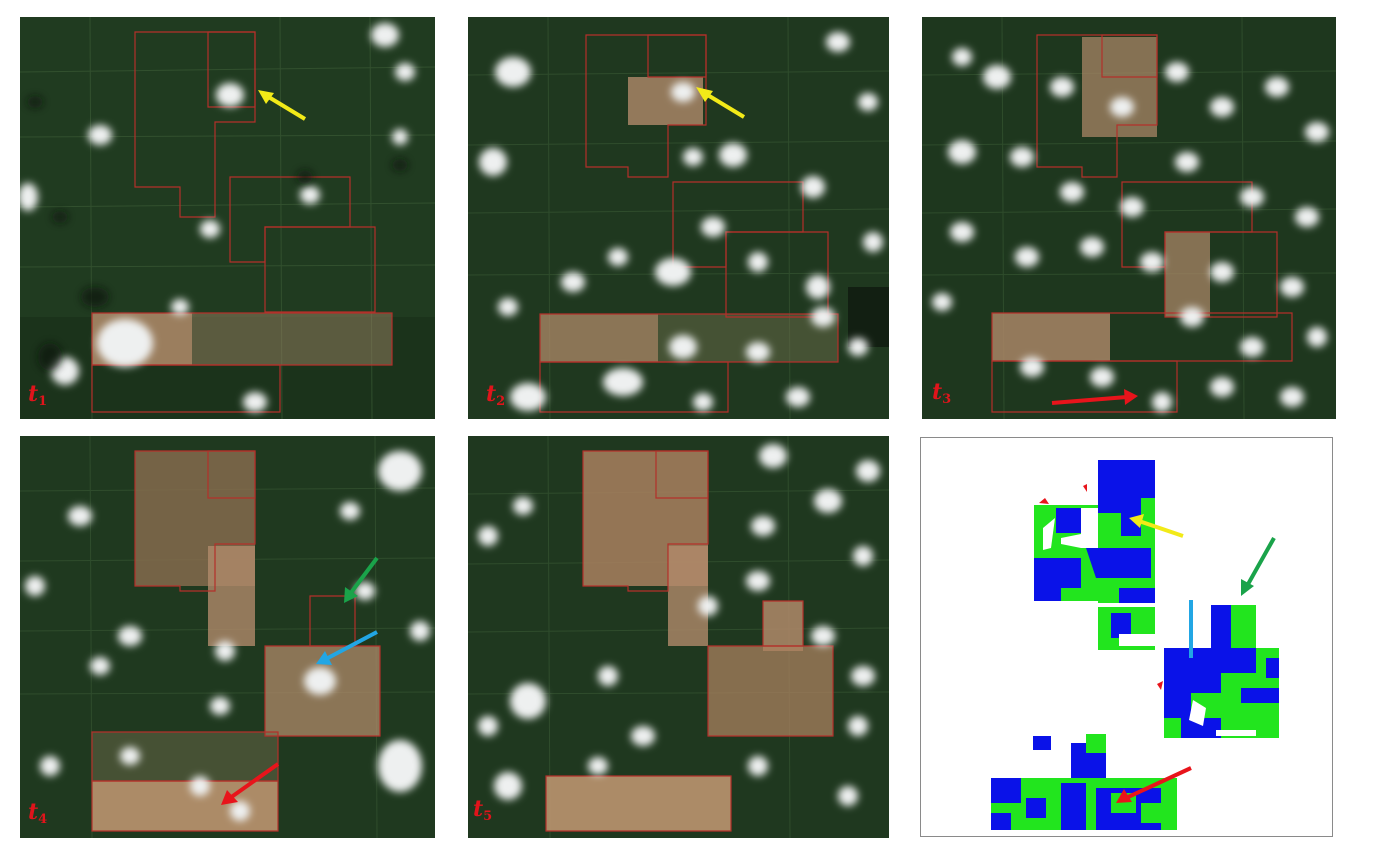 The image size is (1381, 865). I want to click on satellite-panel-t4: t4, so click(227, 637).